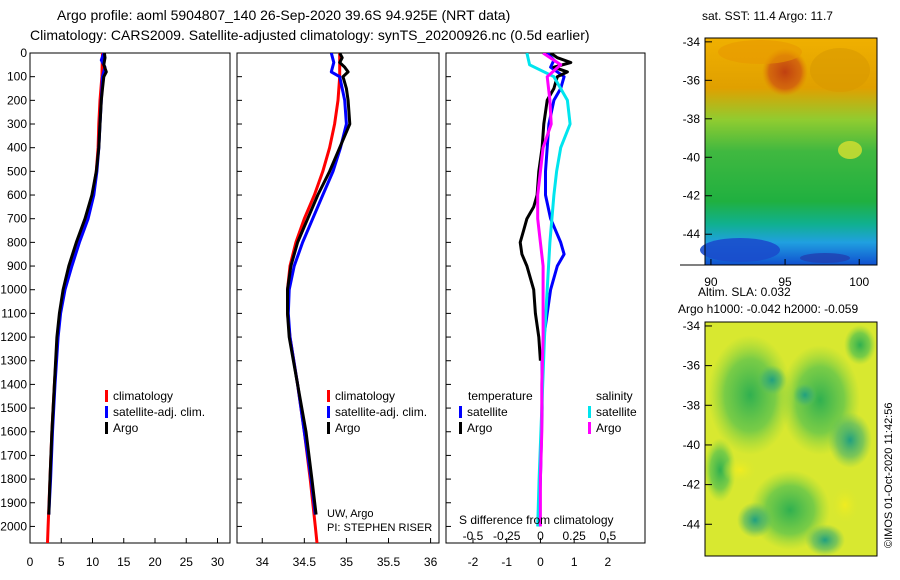 The image size is (900, 580). Describe the element at coordinates (889, 475) in the screenshot. I see `imos-credit: ©IMOS 01-Oct-2020 11:42:56` at that location.